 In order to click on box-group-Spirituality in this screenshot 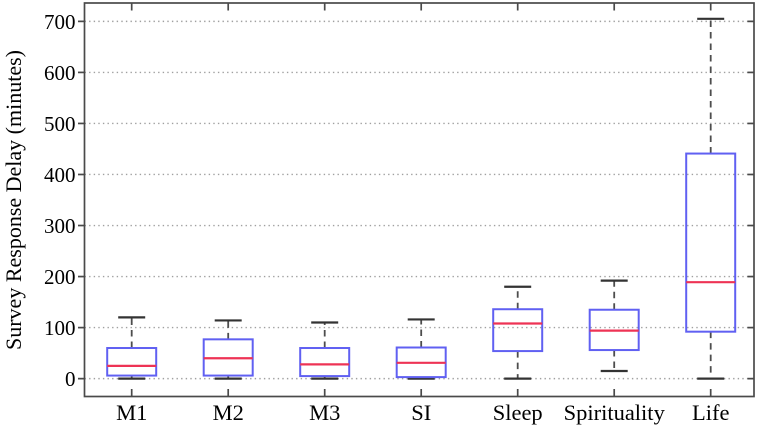, I will do `click(614, 326)`.